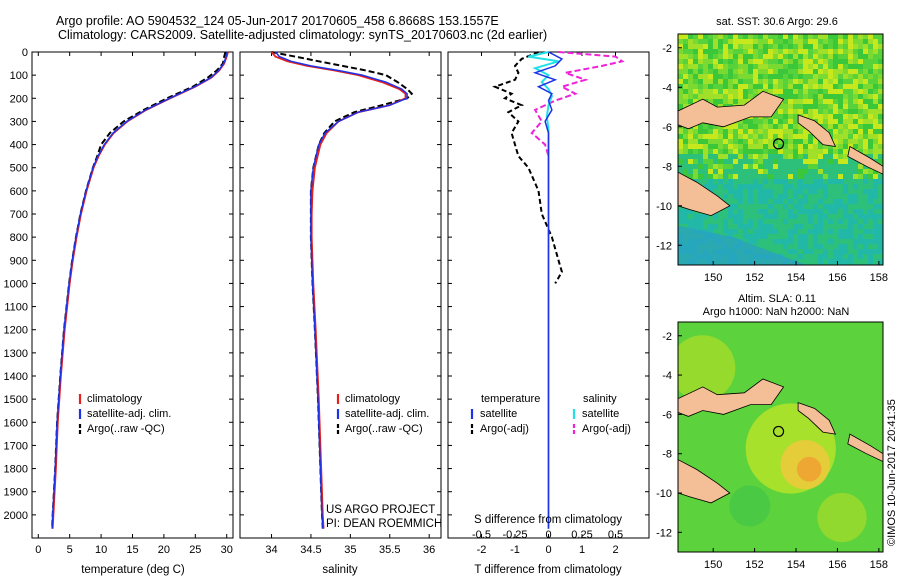  I want to click on y-tick-label: 0, so click(25, 53).